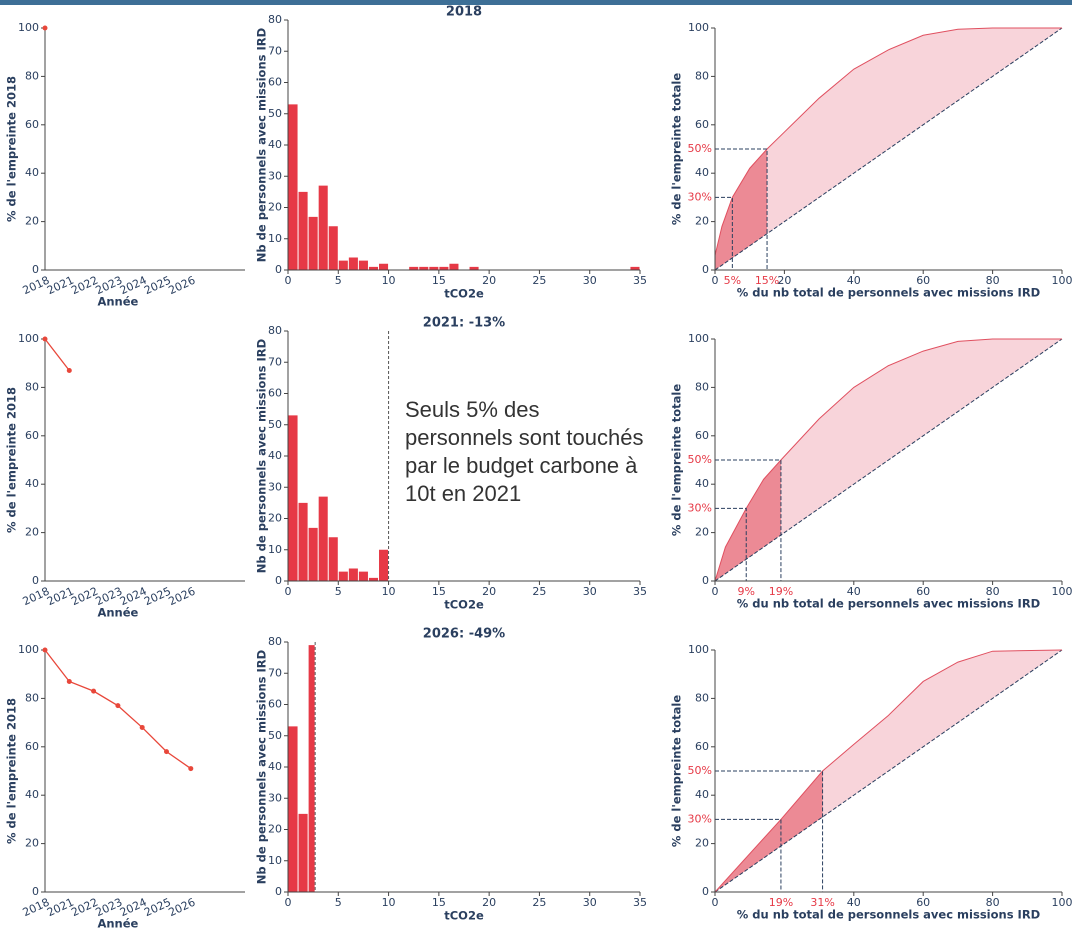  What do you see at coordinates (262, 767) in the screenshot?
I see `y-axis-label: Nb de personnels avec missions IRD` at bounding box center [262, 767].